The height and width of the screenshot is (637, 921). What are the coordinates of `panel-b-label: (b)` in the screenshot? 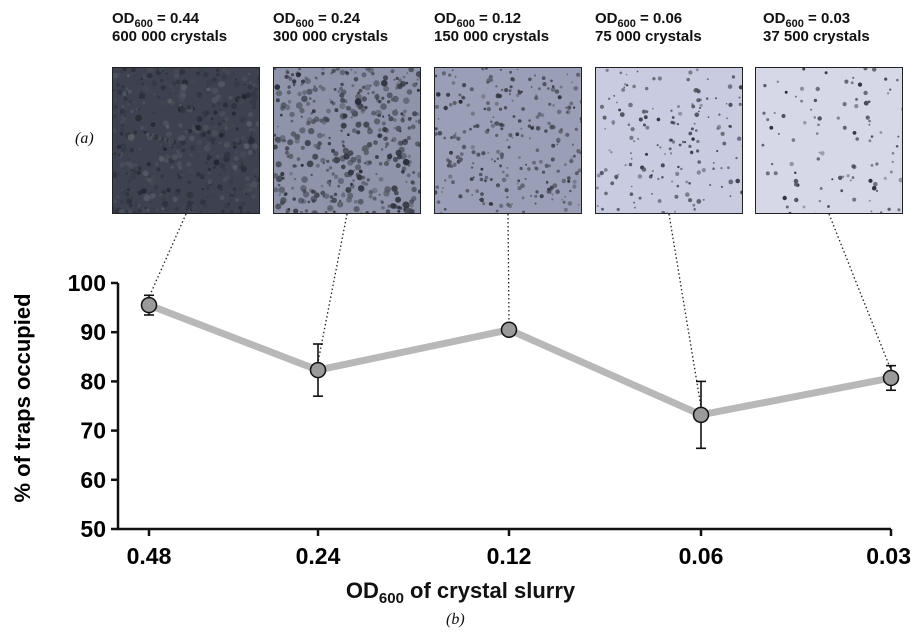 It's located at (455, 619).